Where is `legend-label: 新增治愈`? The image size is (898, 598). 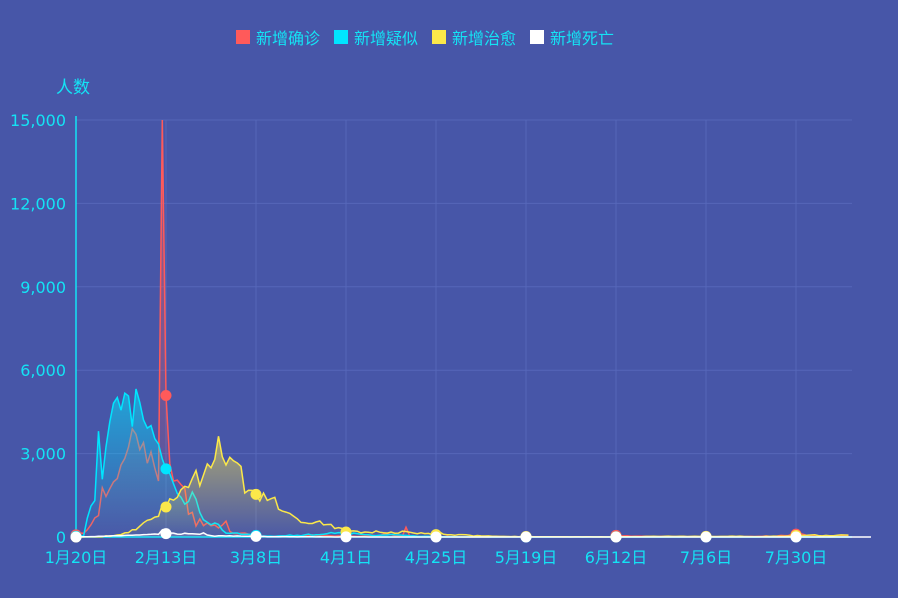
legend-label: 新增治愈 is located at coordinates (484, 38).